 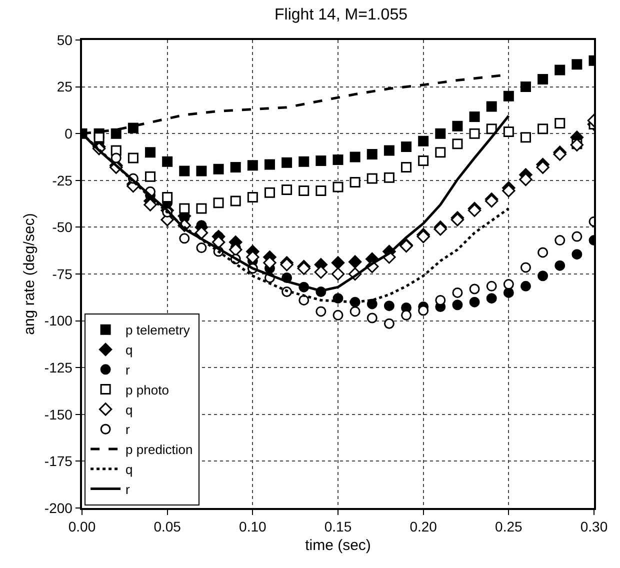 I want to click on y-tick-label: -50, so click(x=62, y=227).